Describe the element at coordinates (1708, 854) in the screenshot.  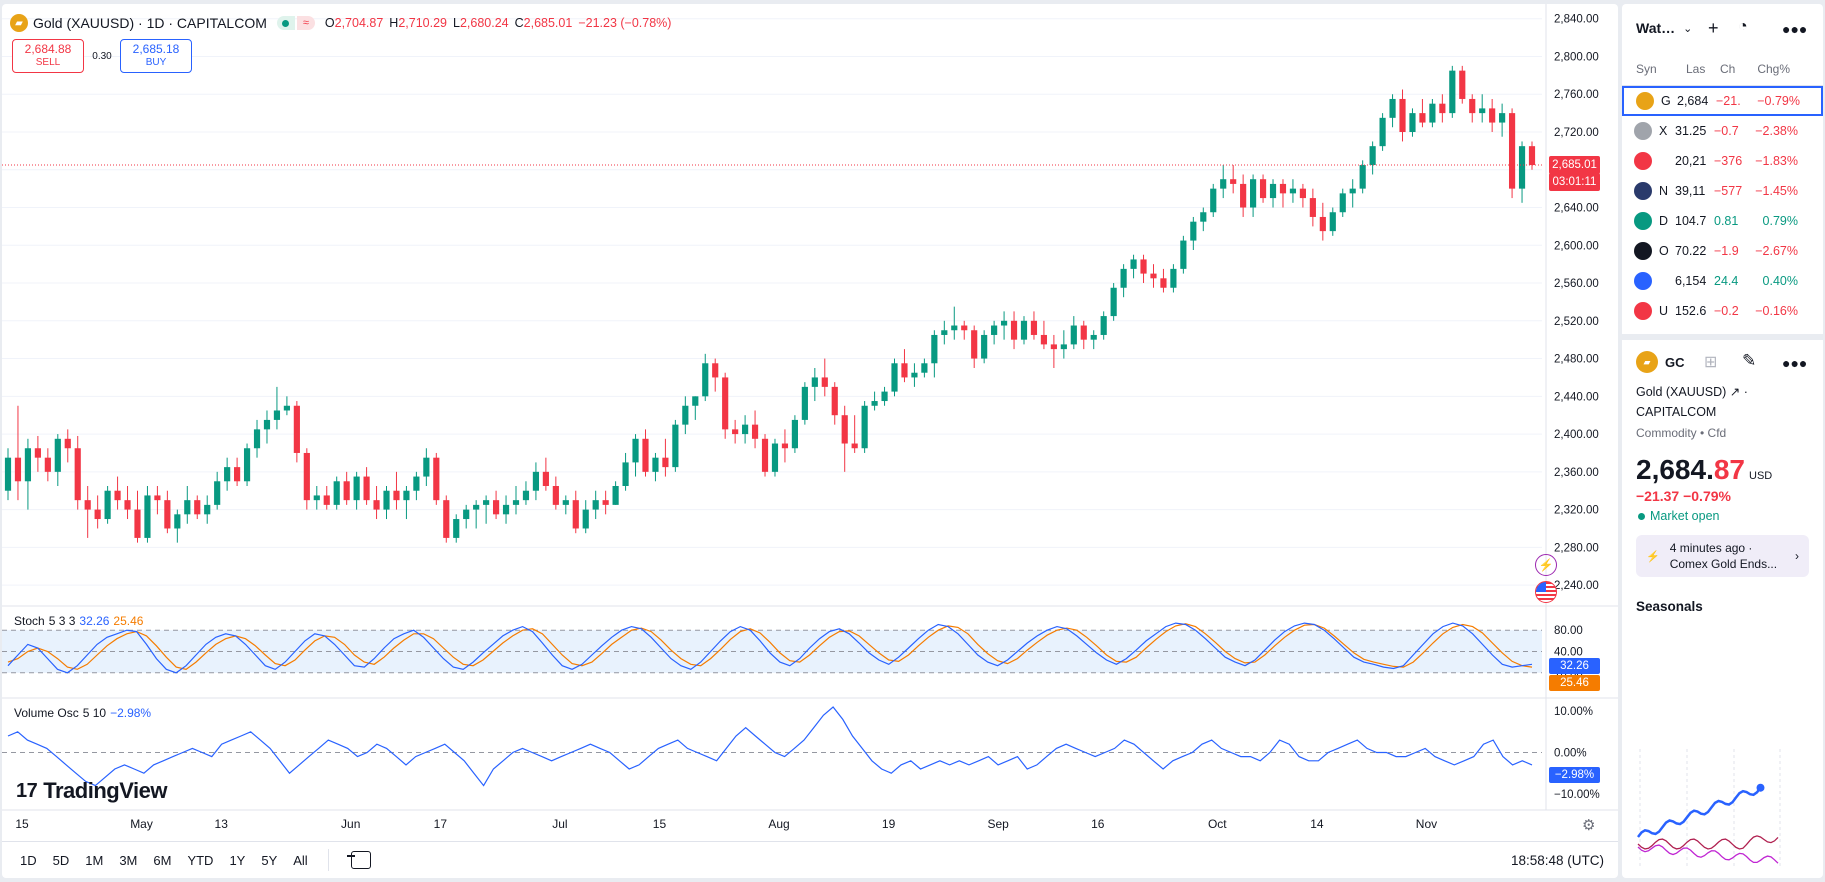
I see `seasonals-series-line` at that location.